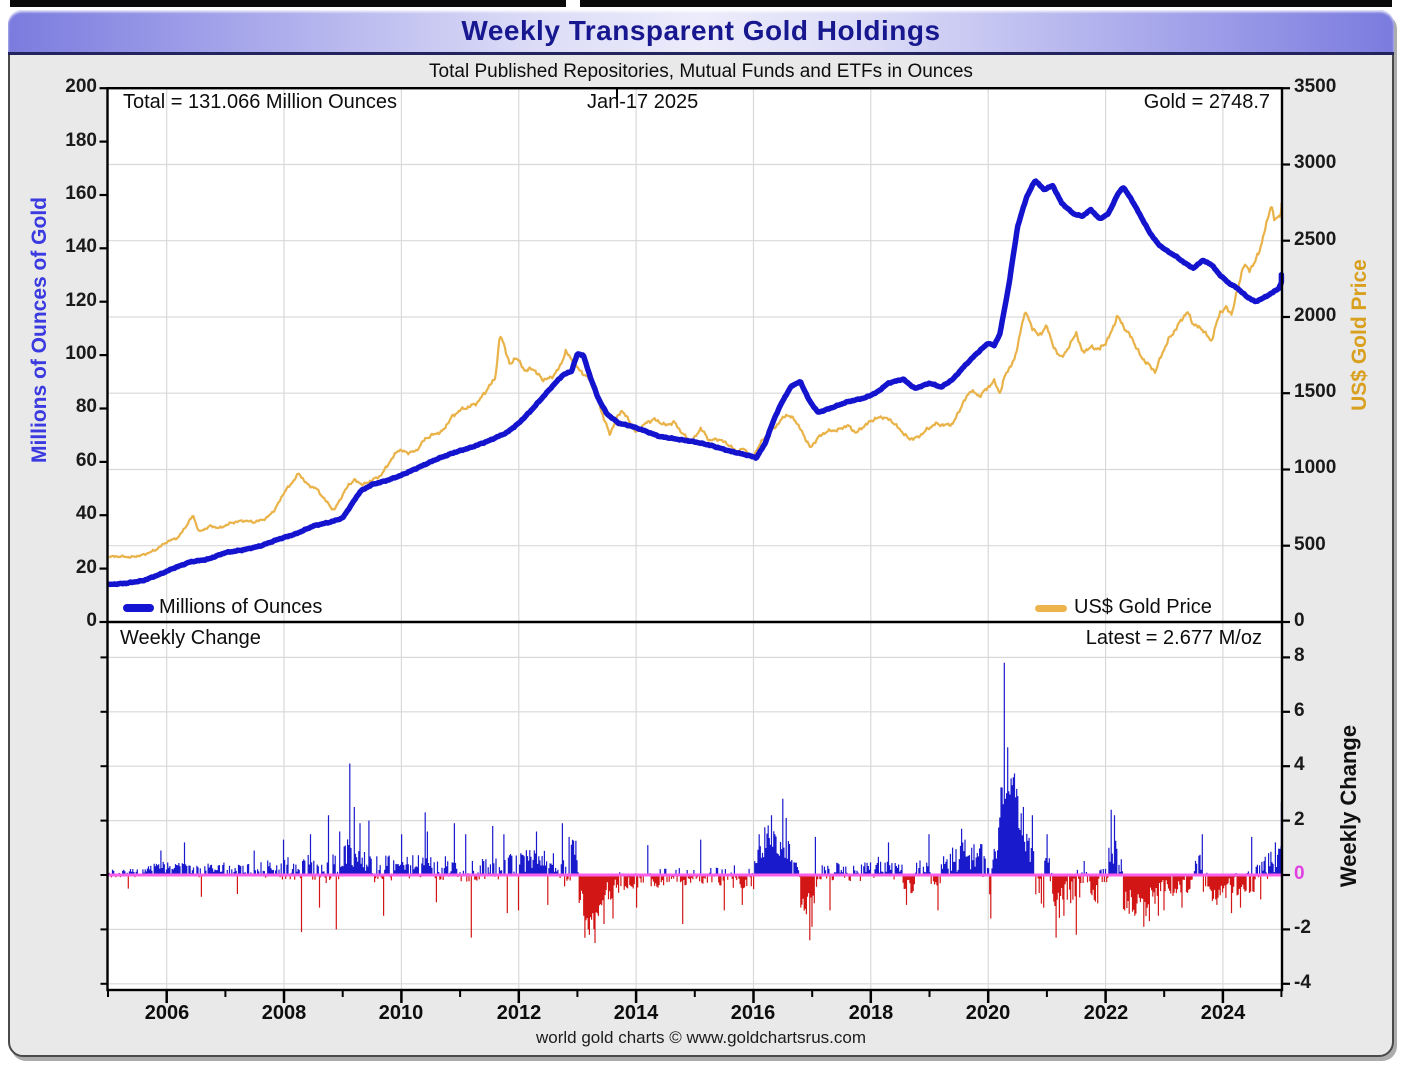 The image size is (1402, 1065). I want to click on right-axis-tick-label: 3000, so click(1315, 162).